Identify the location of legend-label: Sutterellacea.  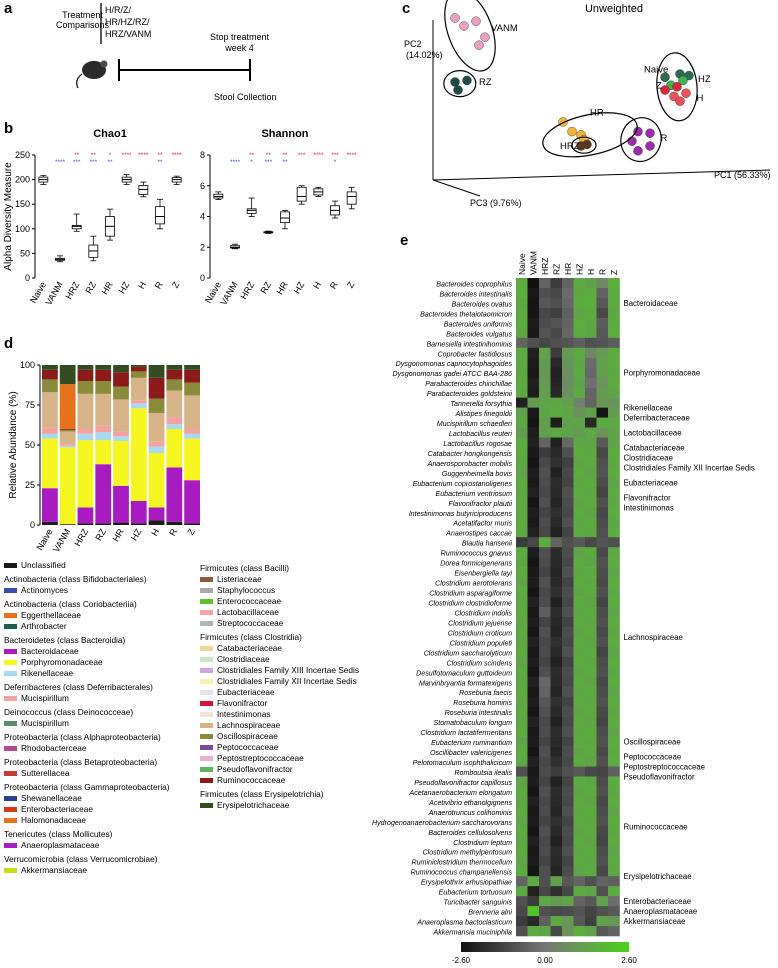
(45, 773).